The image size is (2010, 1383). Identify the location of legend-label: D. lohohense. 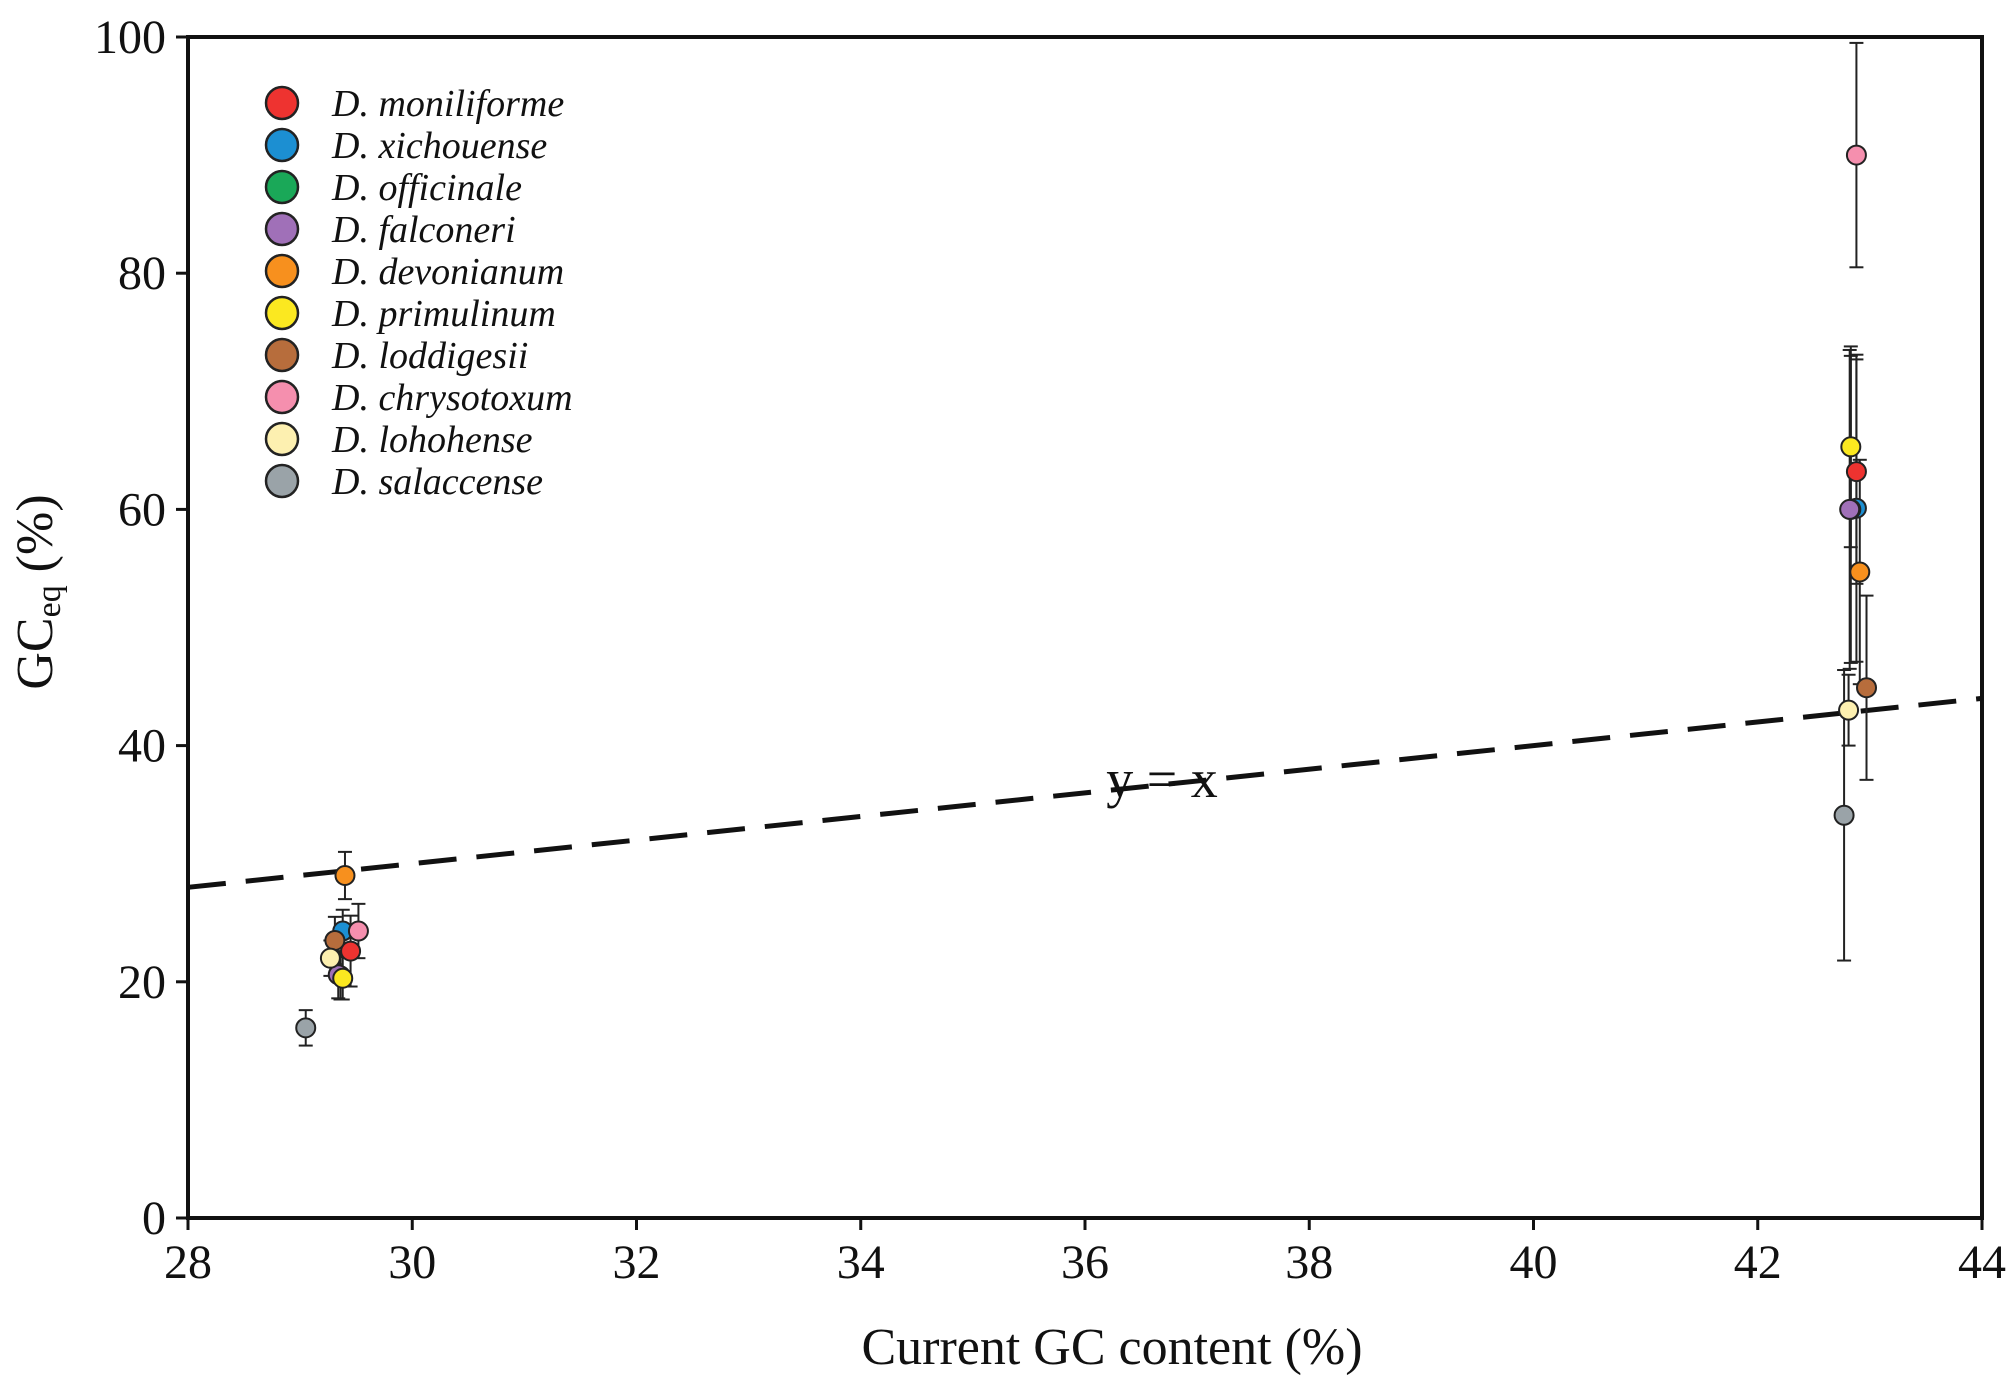
(432, 440).